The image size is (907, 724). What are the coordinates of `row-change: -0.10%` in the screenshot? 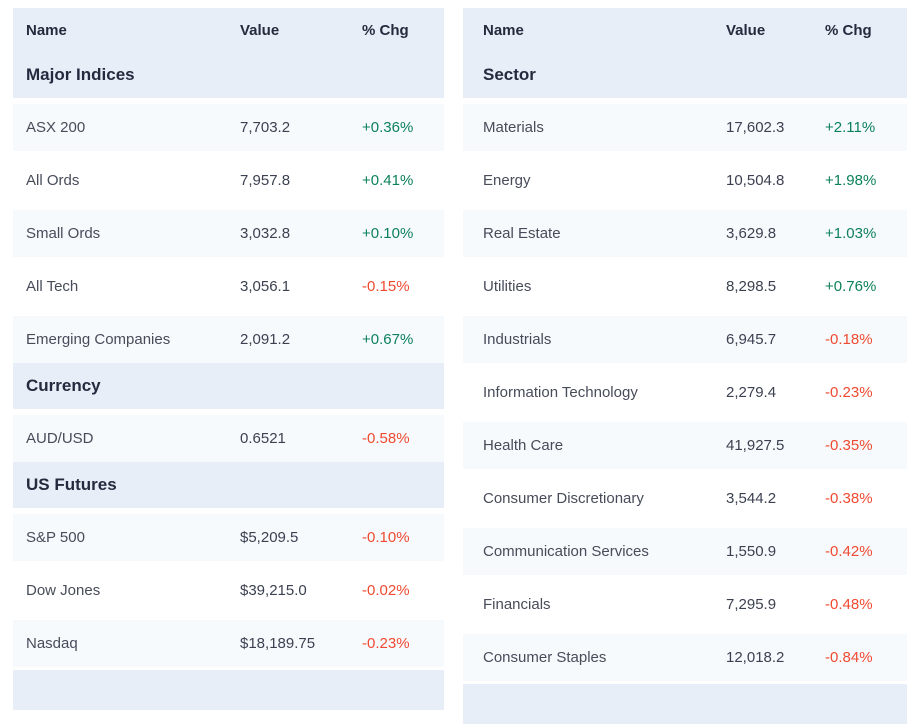 It's located at (403, 537).